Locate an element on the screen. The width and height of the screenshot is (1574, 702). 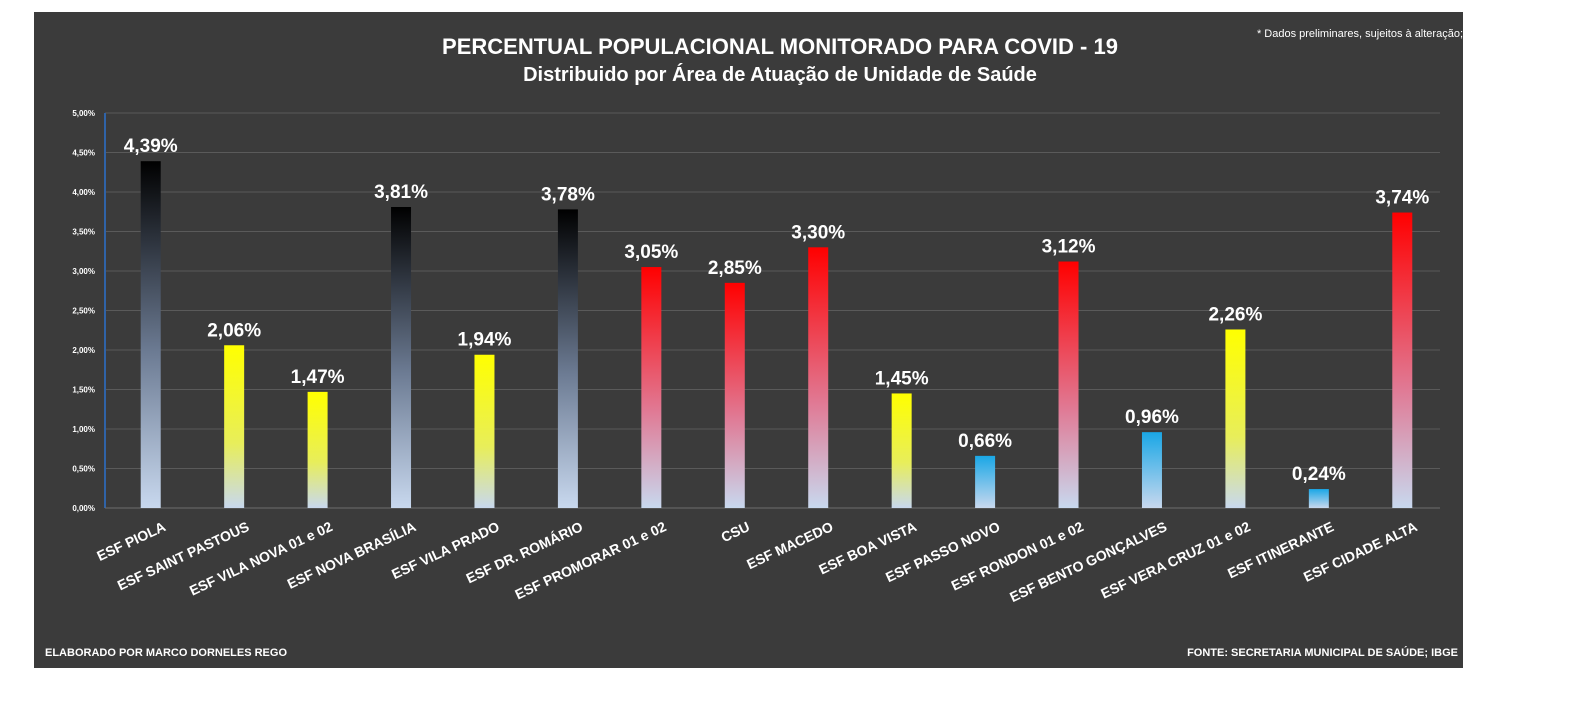
data-label: 2,06% is located at coordinates (234, 330).